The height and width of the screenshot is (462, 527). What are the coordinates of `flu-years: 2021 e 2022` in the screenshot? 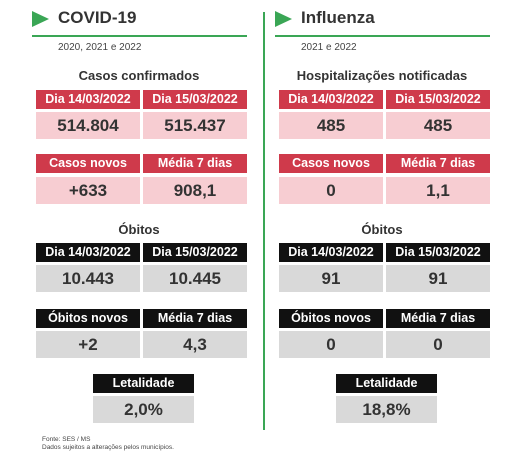 It's located at (329, 47).